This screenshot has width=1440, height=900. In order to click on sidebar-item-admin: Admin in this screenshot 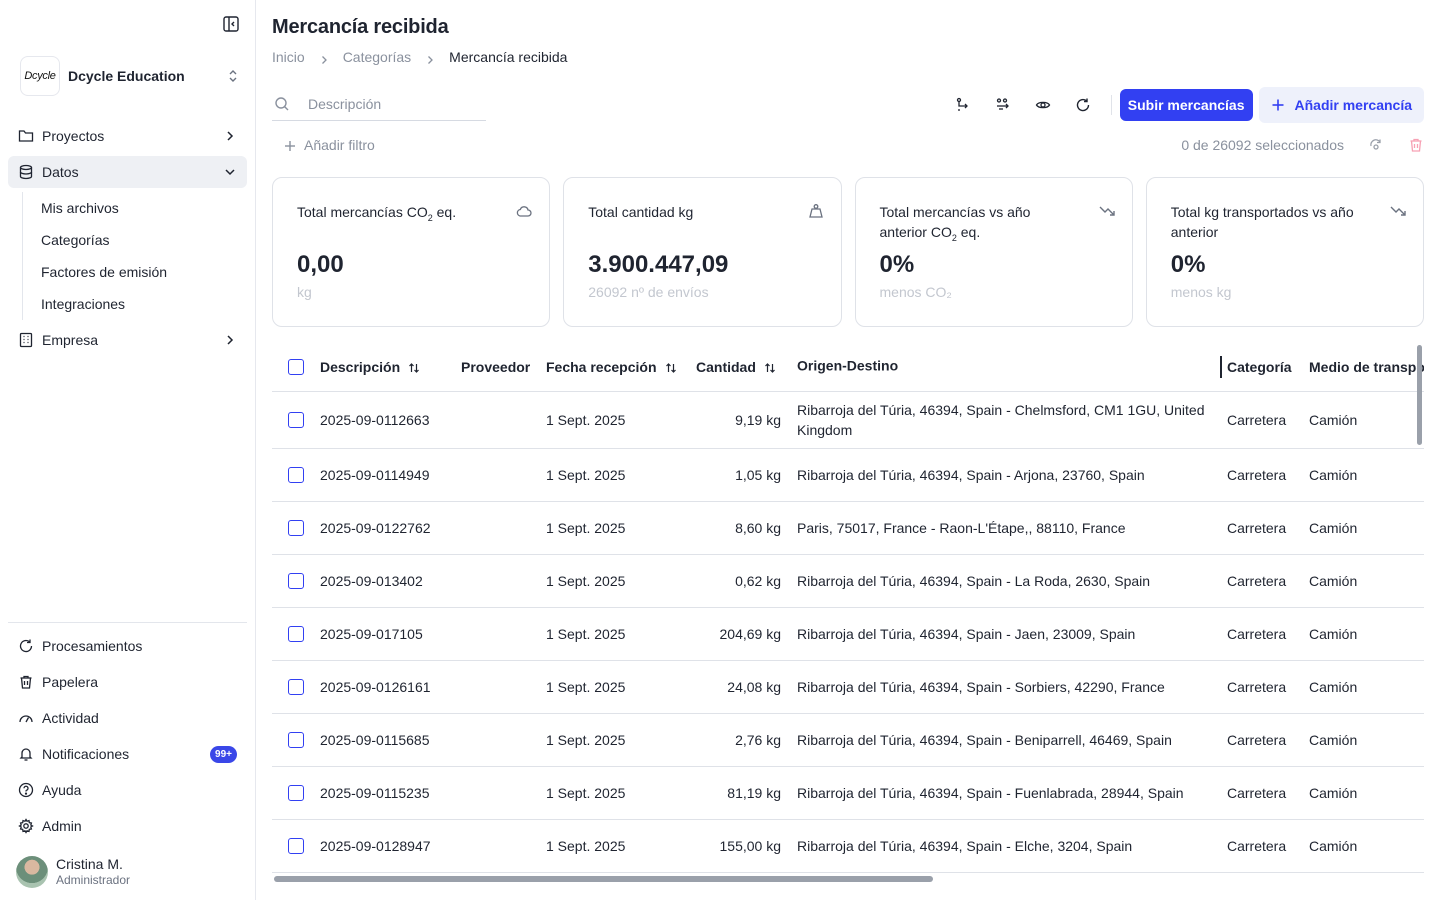, I will do `click(127, 826)`.